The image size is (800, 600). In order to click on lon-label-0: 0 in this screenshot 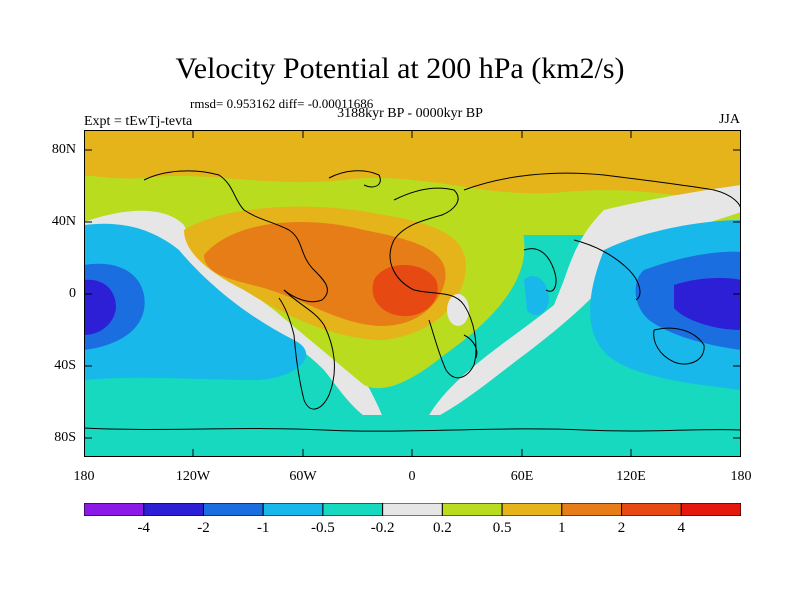, I will do `click(412, 476)`.